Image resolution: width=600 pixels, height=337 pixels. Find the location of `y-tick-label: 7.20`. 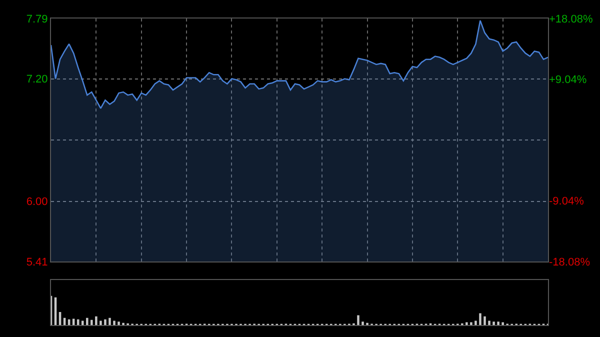

y-tick-label: 7.20 is located at coordinates (37, 80).